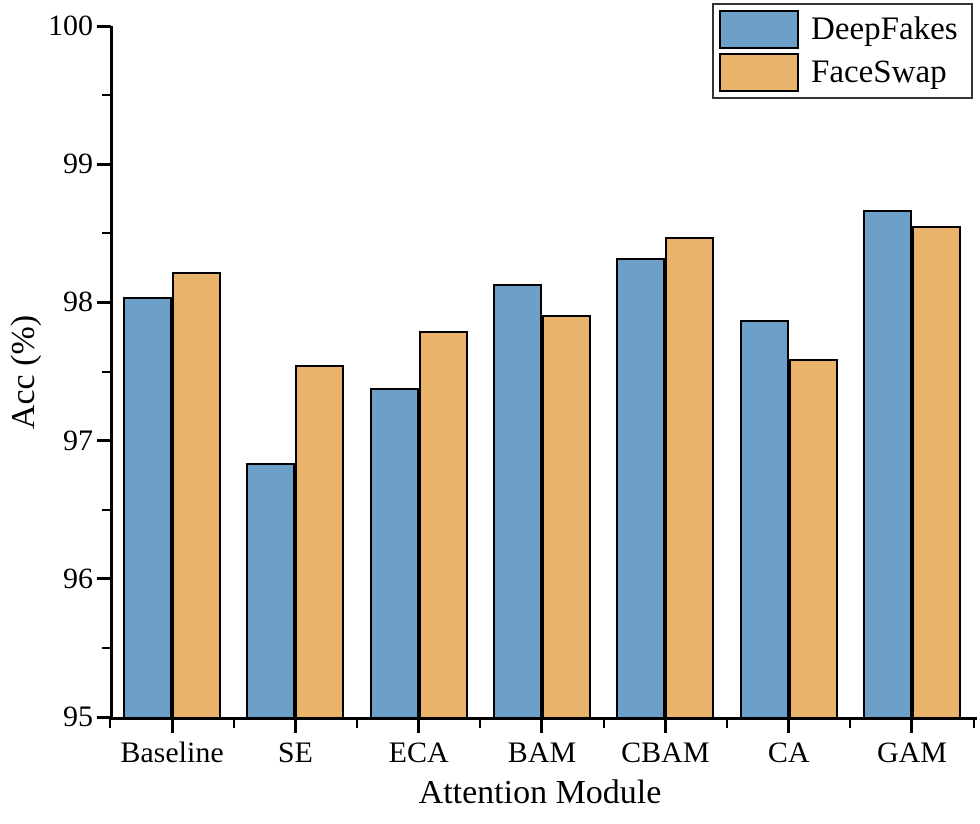 The width and height of the screenshot is (980, 824). I want to click on bar-faceswap-ca, so click(813, 539).